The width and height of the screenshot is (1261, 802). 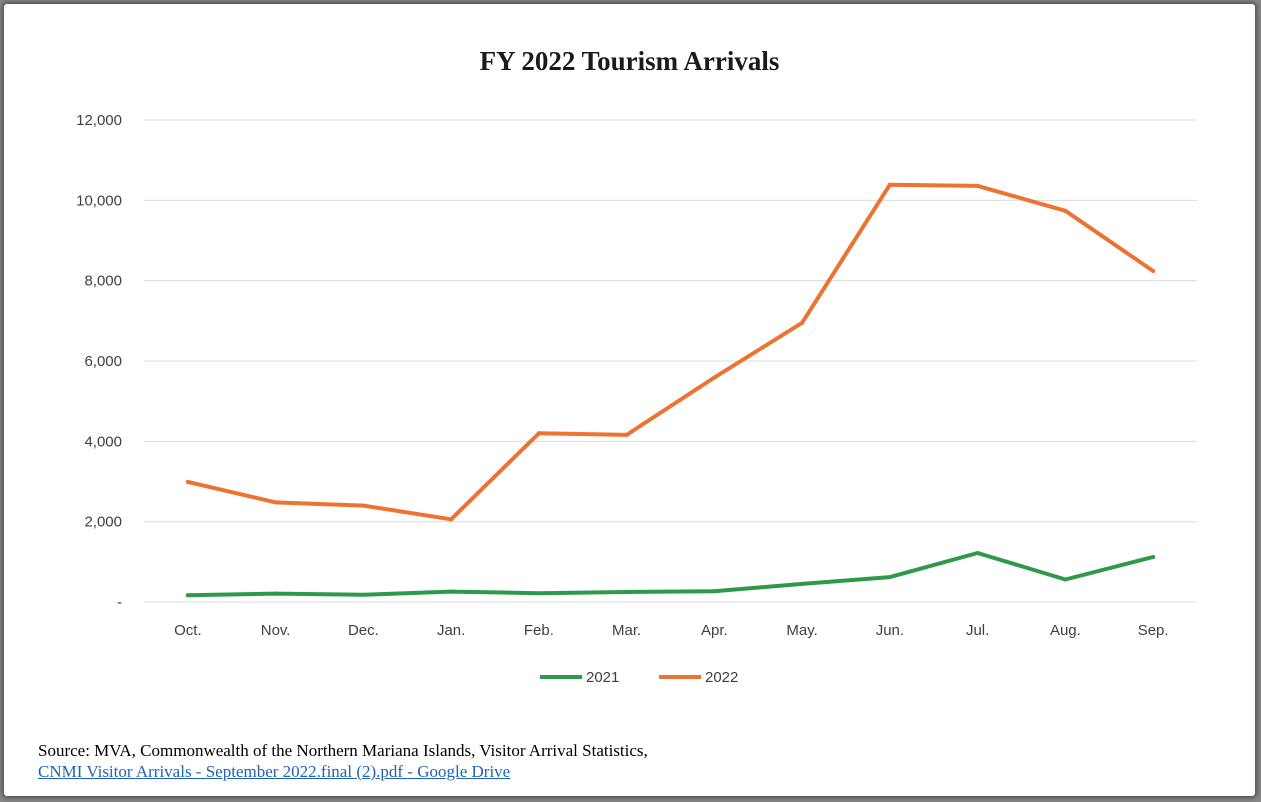 I want to click on x-tick-label: Jan., so click(x=451, y=630).